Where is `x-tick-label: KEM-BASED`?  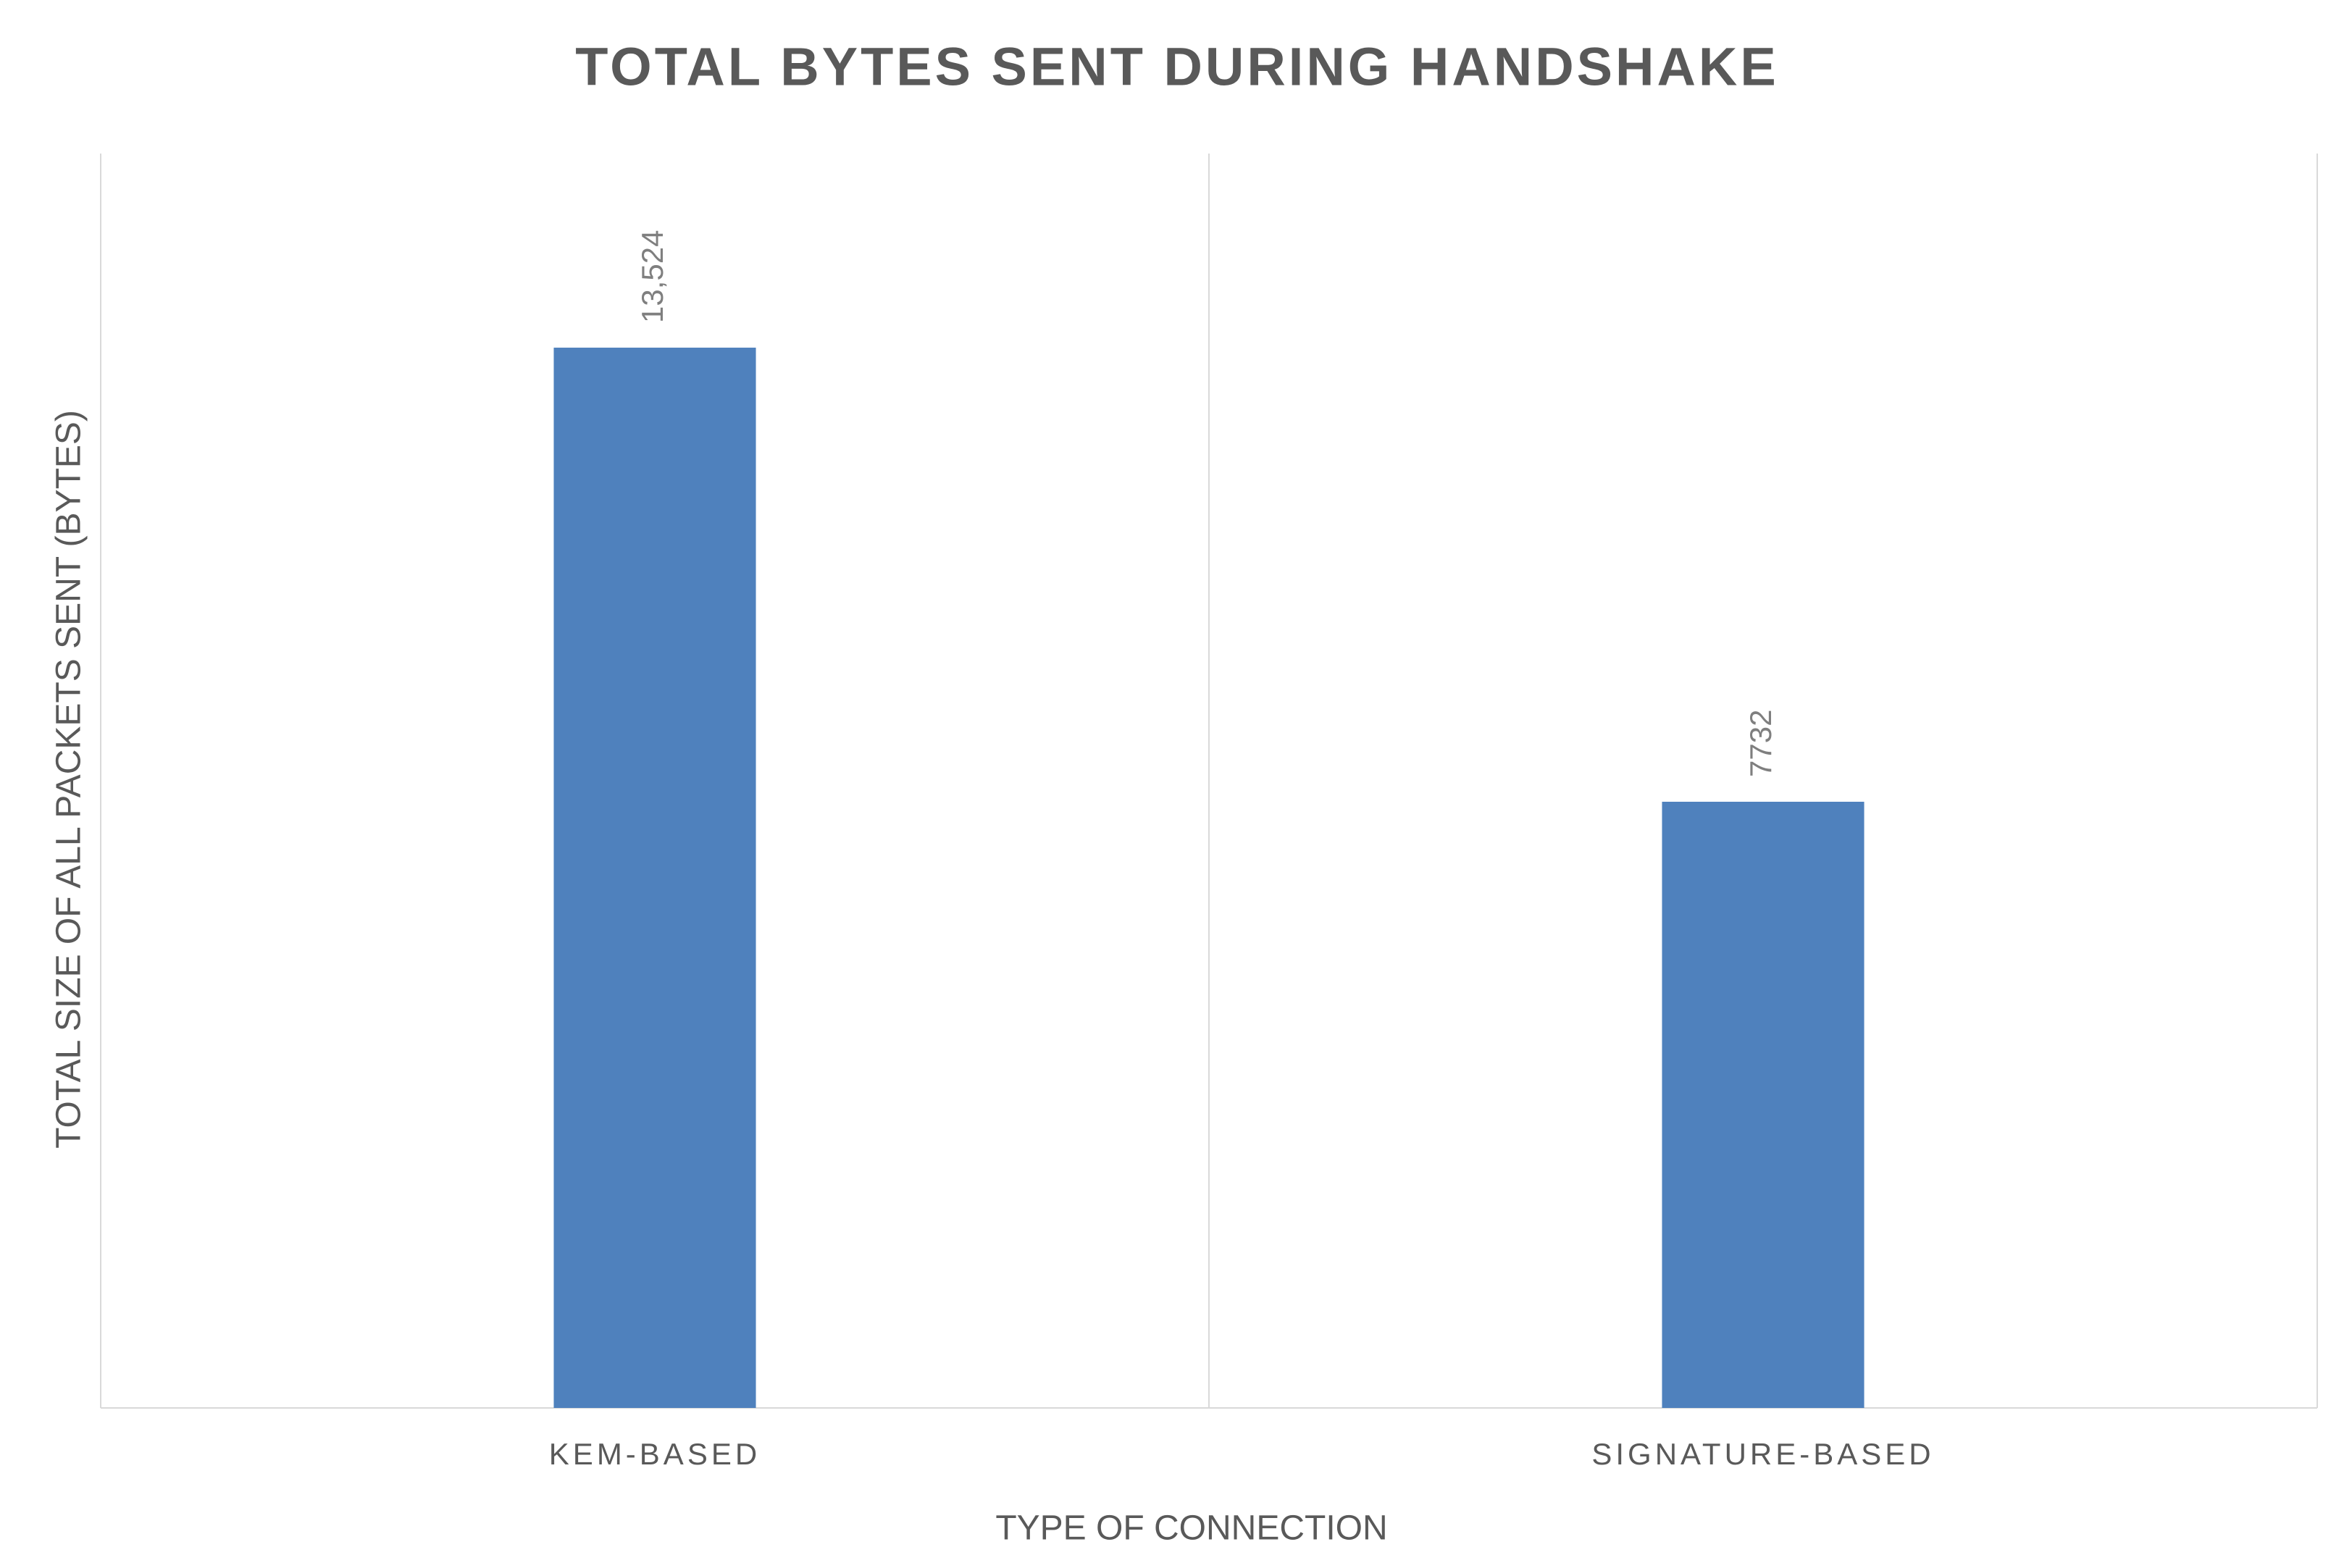
x-tick-label: KEM-BASED is located at coordinates (655, 1454).